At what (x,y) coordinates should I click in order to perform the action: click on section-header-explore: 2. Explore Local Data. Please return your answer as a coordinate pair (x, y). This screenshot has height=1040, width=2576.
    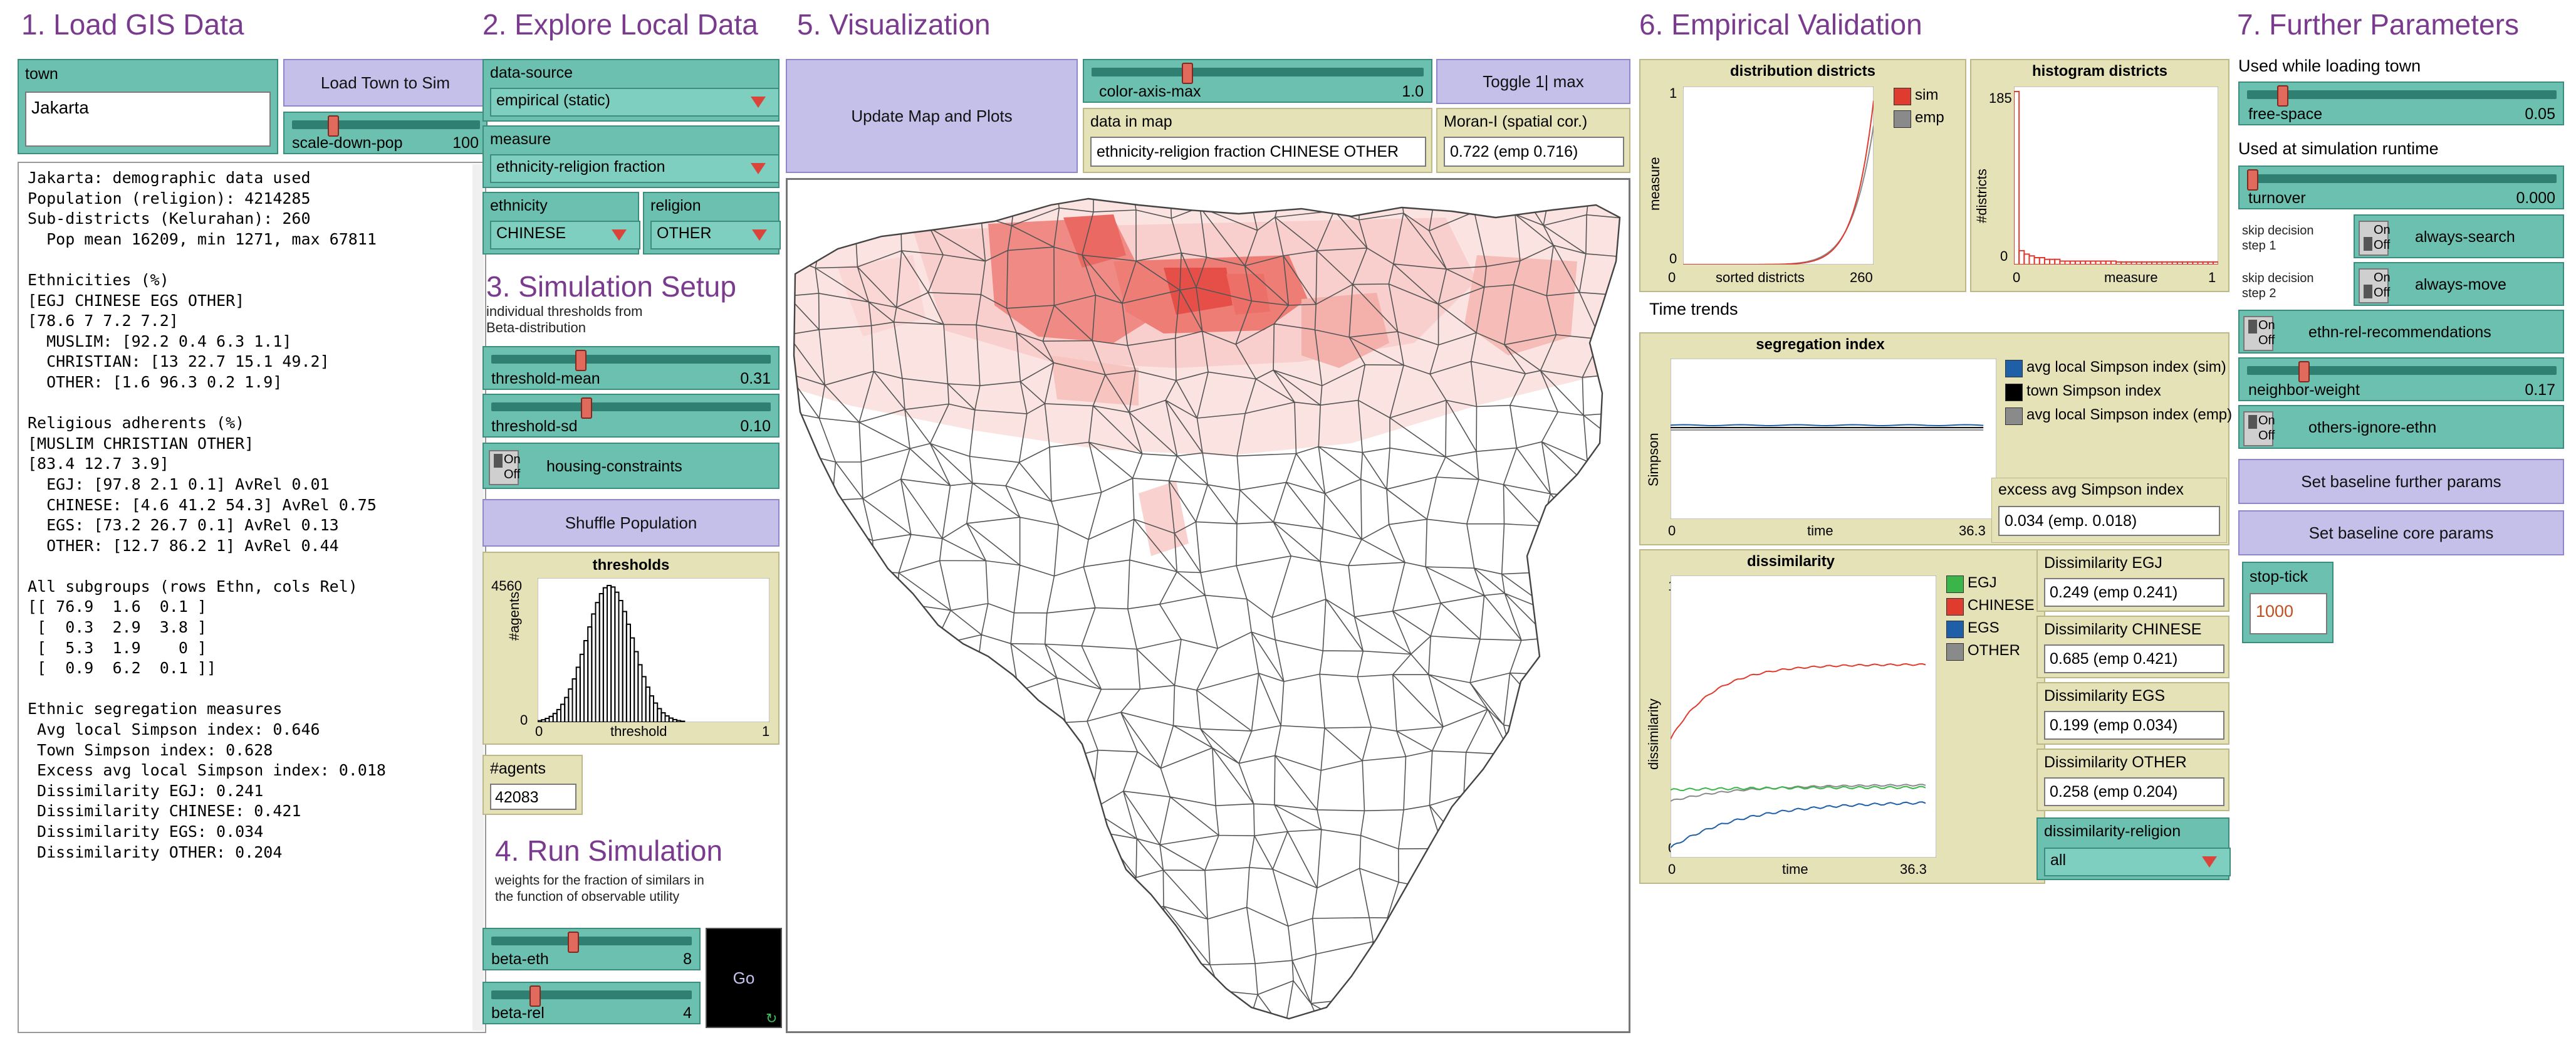
    Looking at the image, I should click on (620, 25).